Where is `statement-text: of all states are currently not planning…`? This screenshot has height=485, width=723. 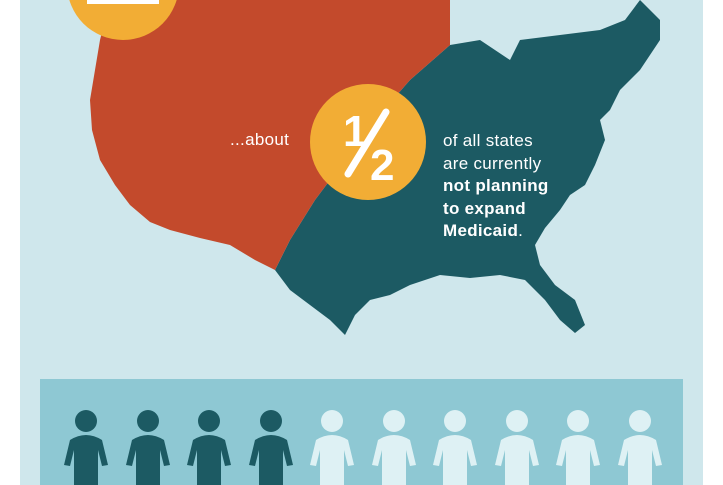
statement-text: of all states are currently not planning… is located at coordinates (496, 185).